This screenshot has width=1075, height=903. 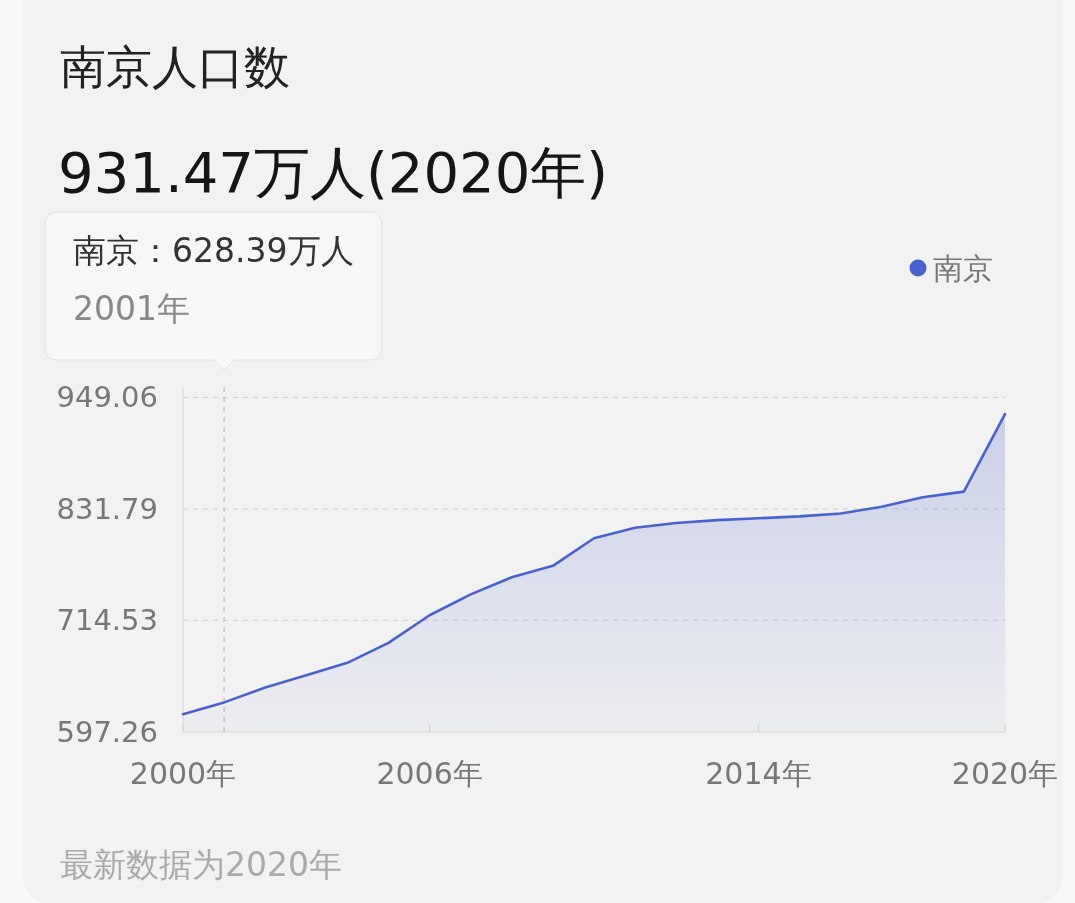 I want to click on tooltip: 南京：628.39万人 2001年, so click(x=213, y=291).